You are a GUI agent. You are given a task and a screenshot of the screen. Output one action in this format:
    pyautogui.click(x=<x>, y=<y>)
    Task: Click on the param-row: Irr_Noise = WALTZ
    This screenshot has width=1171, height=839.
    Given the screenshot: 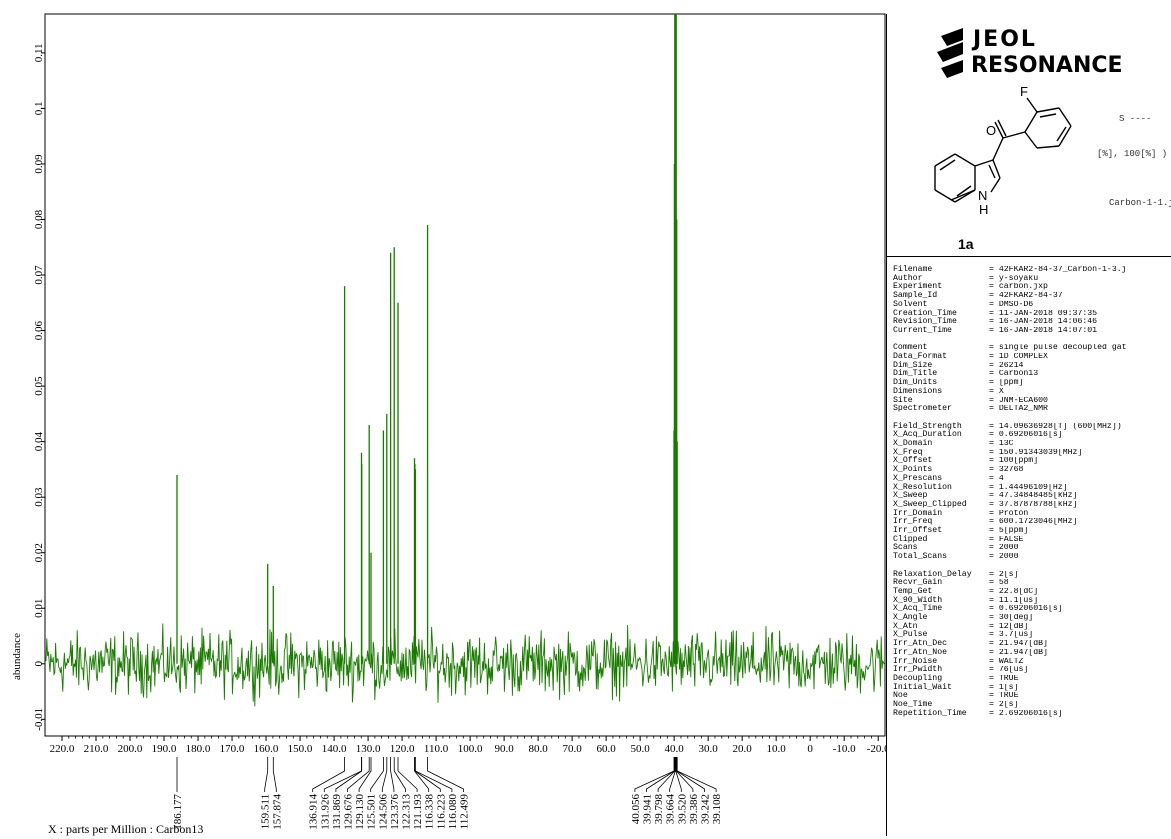 What is the action you would take?
    pyautogui.click(x=1032, y=662)
    